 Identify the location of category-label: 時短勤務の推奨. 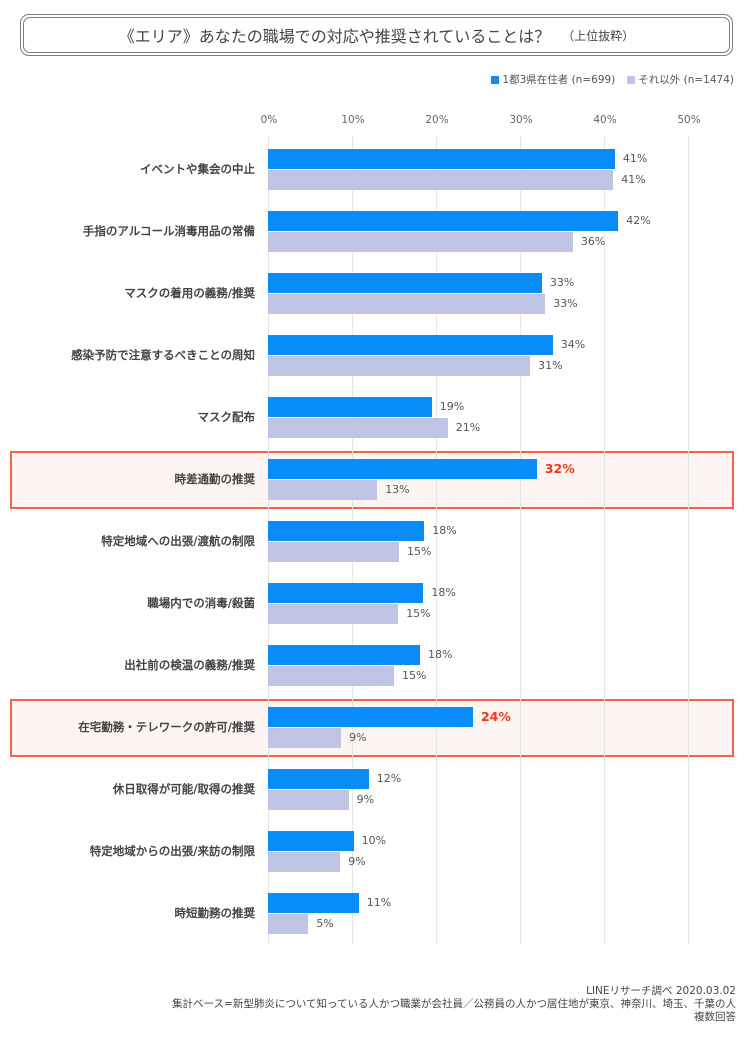
(215, 913).